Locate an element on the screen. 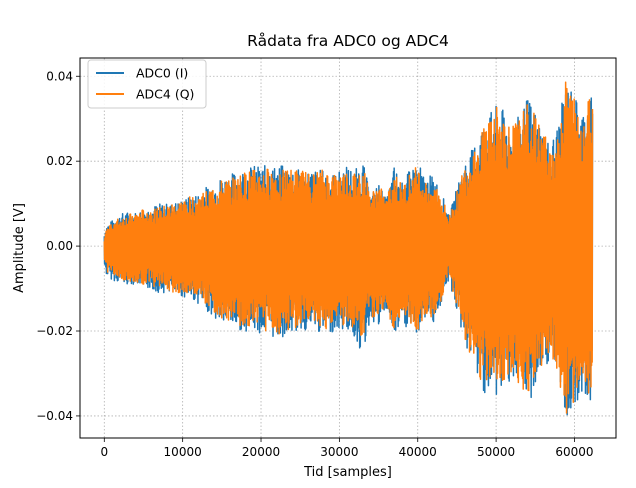  chart-title: Rådata fra ADC0 og ADC4 is located at coordinates (348, 41).